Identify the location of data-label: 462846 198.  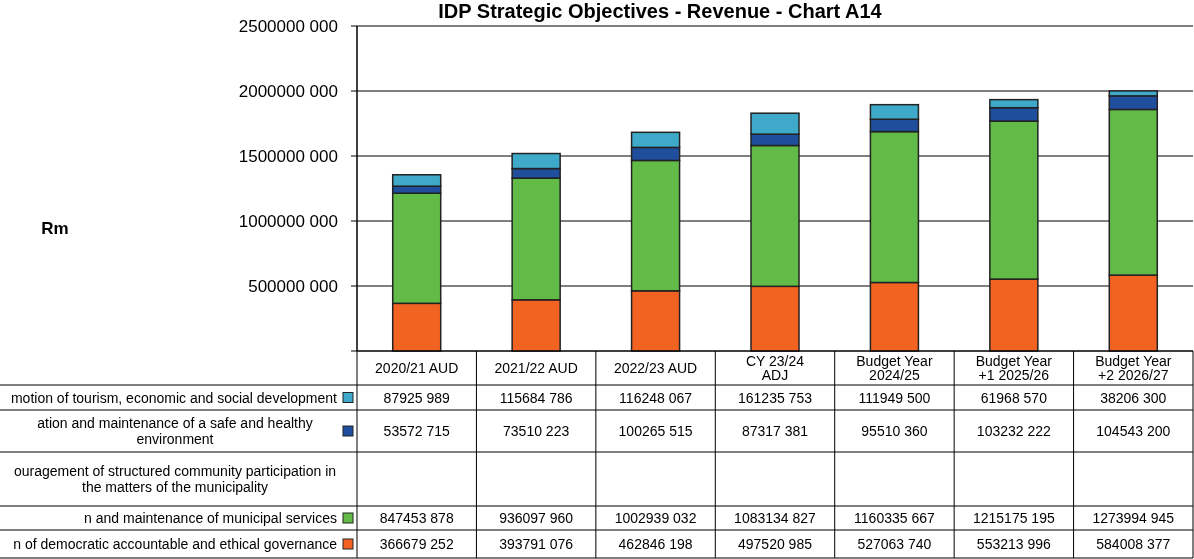
(655, 544).